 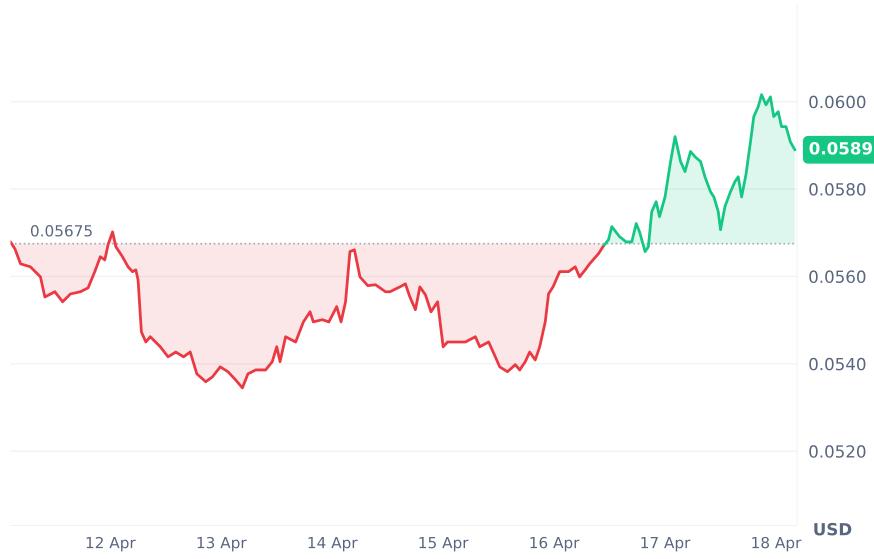 I want to click on x-tick-label: 13 Apr, so click(x=222, y=544).